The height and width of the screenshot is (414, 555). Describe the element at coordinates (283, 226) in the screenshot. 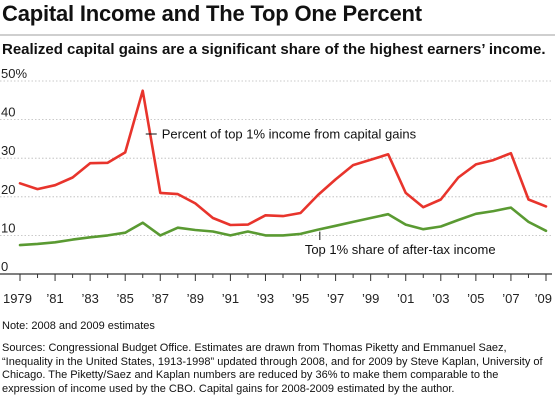

I see `after-tax-income-share-line` at that location.